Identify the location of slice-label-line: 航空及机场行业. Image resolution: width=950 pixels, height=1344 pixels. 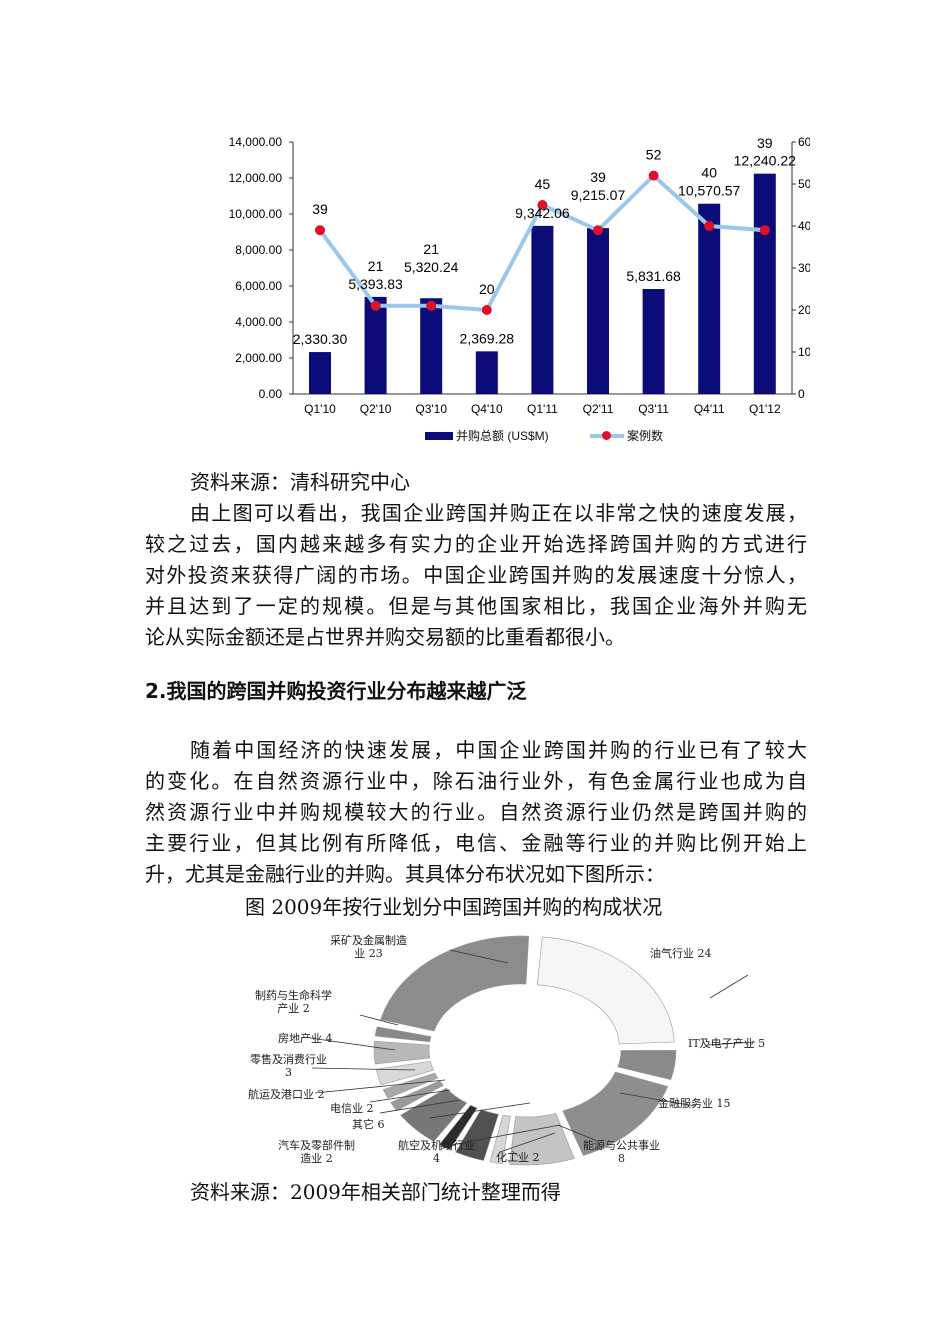
(436, 1145).